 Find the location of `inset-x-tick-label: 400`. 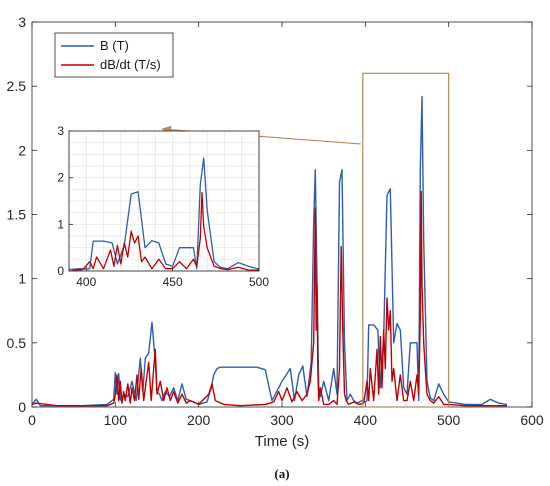

inset-x-tick-label: 400 is located at coordinates (86, 282).